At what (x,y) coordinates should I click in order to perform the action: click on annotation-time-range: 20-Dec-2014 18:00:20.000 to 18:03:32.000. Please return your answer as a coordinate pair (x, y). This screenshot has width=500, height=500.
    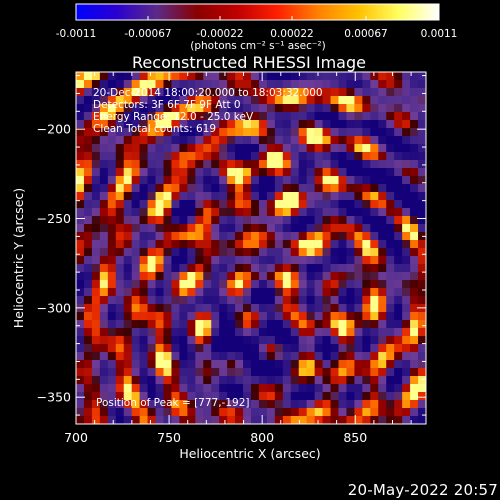
    Looking at the image, I should click on (208, 93).